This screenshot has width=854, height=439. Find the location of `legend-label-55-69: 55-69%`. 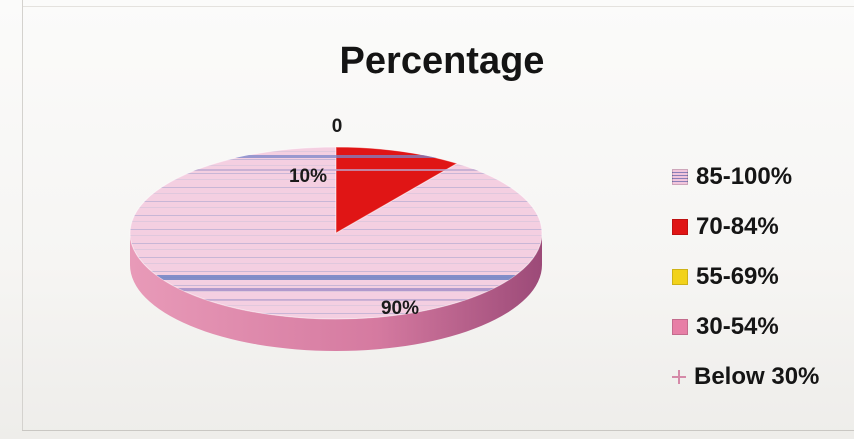

legend-label-55-69: 55-69% is located at coordinates (737, 276).